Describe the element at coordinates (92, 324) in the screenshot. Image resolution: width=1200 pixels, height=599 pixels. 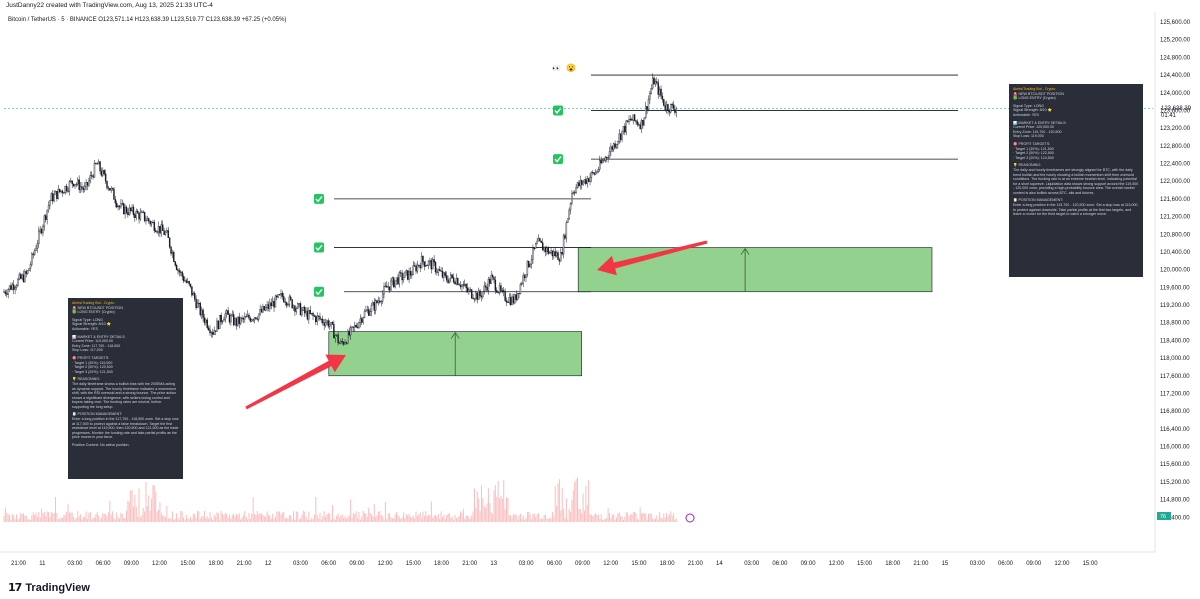
I see `panel-line: Signal Strength: 8/10 ⭐` at that location.